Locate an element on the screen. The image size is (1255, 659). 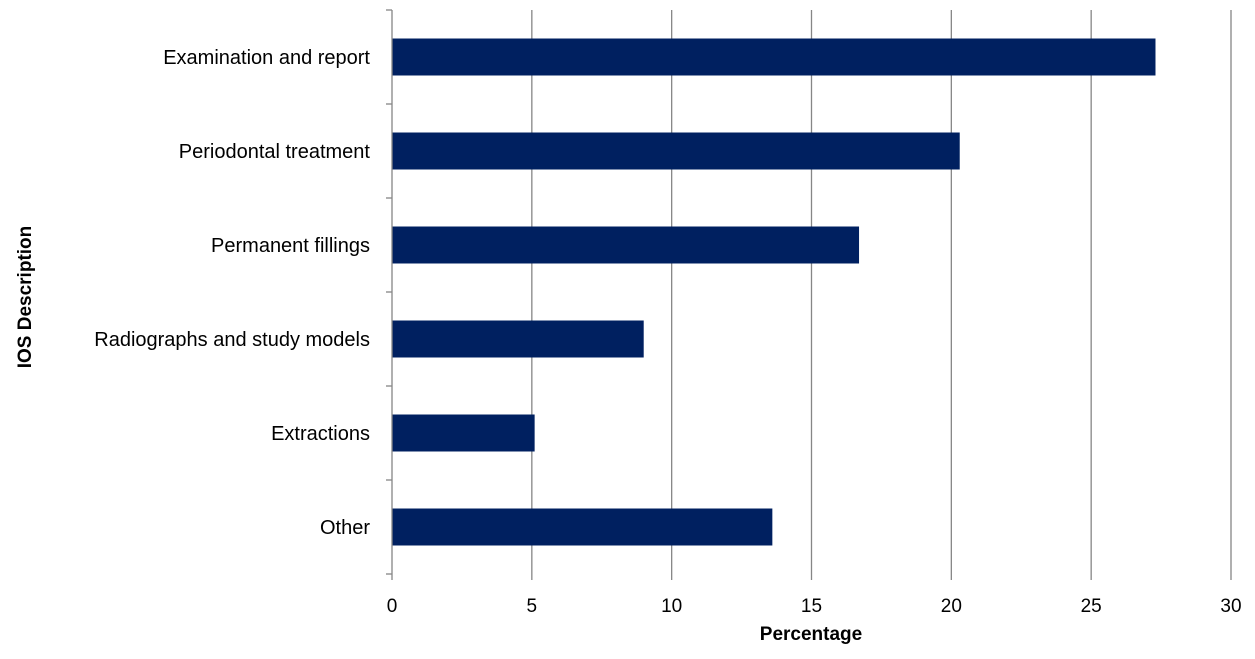
y-tick-label-4: Radiographs and study models is located at coordinates (232, 340).